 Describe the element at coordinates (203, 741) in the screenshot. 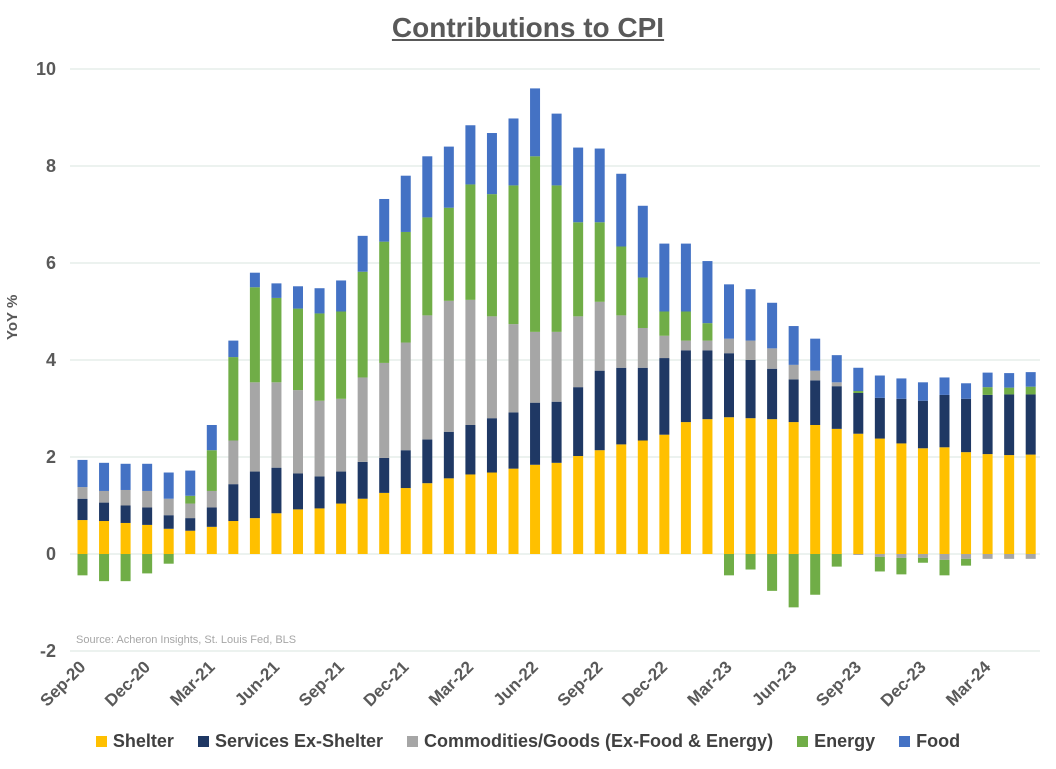

I see `legend-swatch-services-ex-shelter` at that location.